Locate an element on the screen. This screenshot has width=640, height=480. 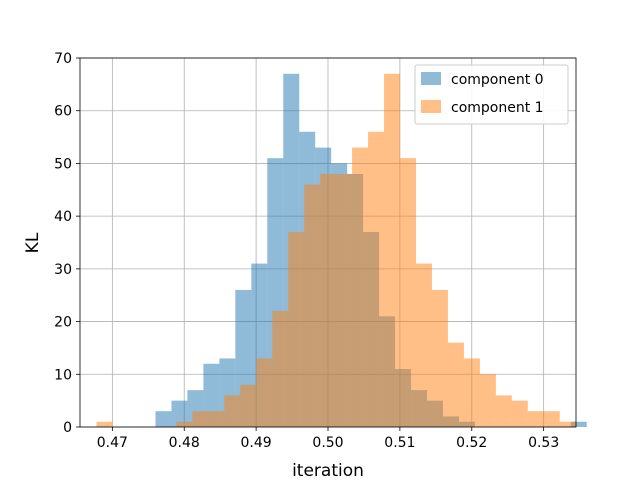
legend-label-component-1: component 1 is located at coordinates (497, 108).